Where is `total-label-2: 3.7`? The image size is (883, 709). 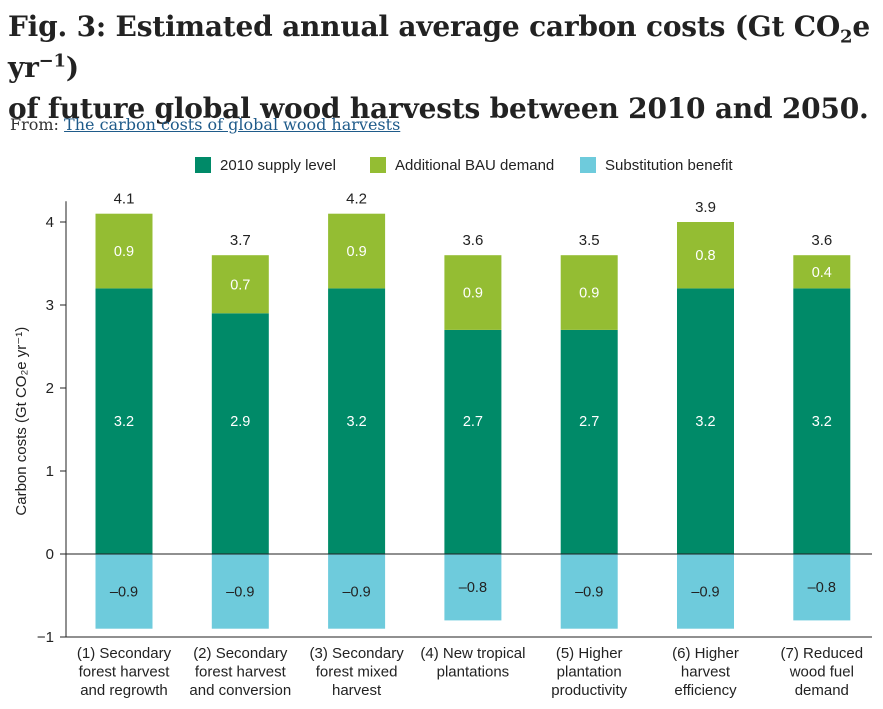
total-label-2: 3.7 is located at coordinates (240, 240).